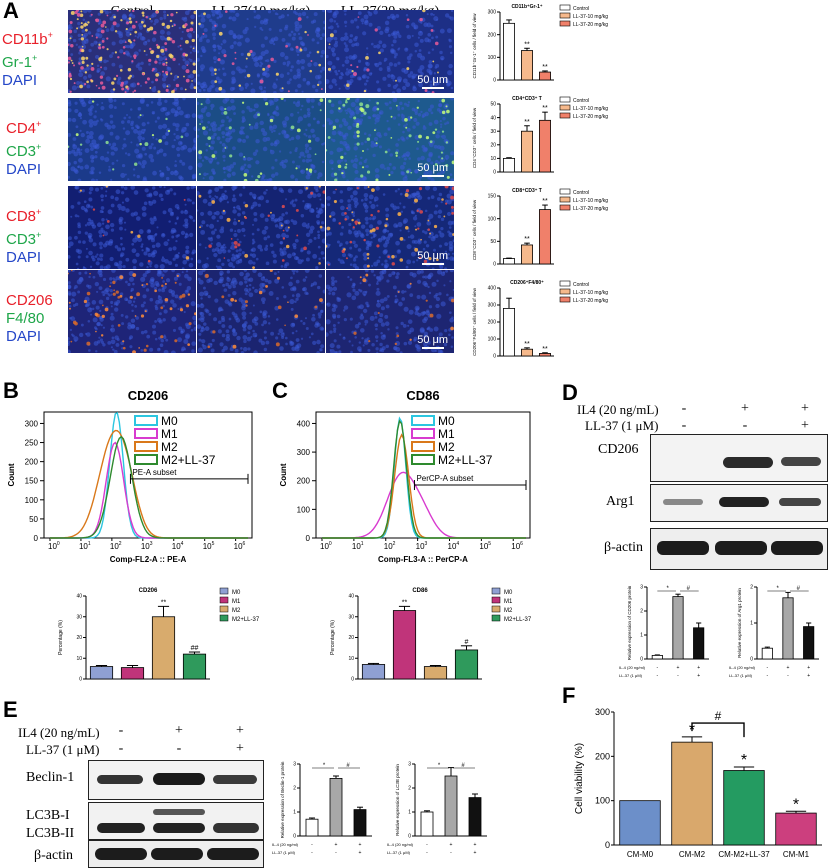 The height and width of the screenshot is (868, 830). What do you see at coordinates (570, 392) in the screenshot?
I see `panel-label-d: D` at bounding box center [570, 392].